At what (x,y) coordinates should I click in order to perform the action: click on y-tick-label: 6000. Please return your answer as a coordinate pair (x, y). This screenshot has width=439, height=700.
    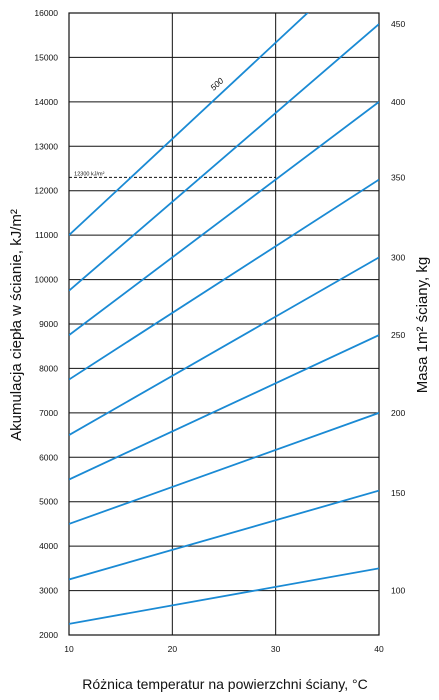
    Looking at the image, I should click on (48, 457).